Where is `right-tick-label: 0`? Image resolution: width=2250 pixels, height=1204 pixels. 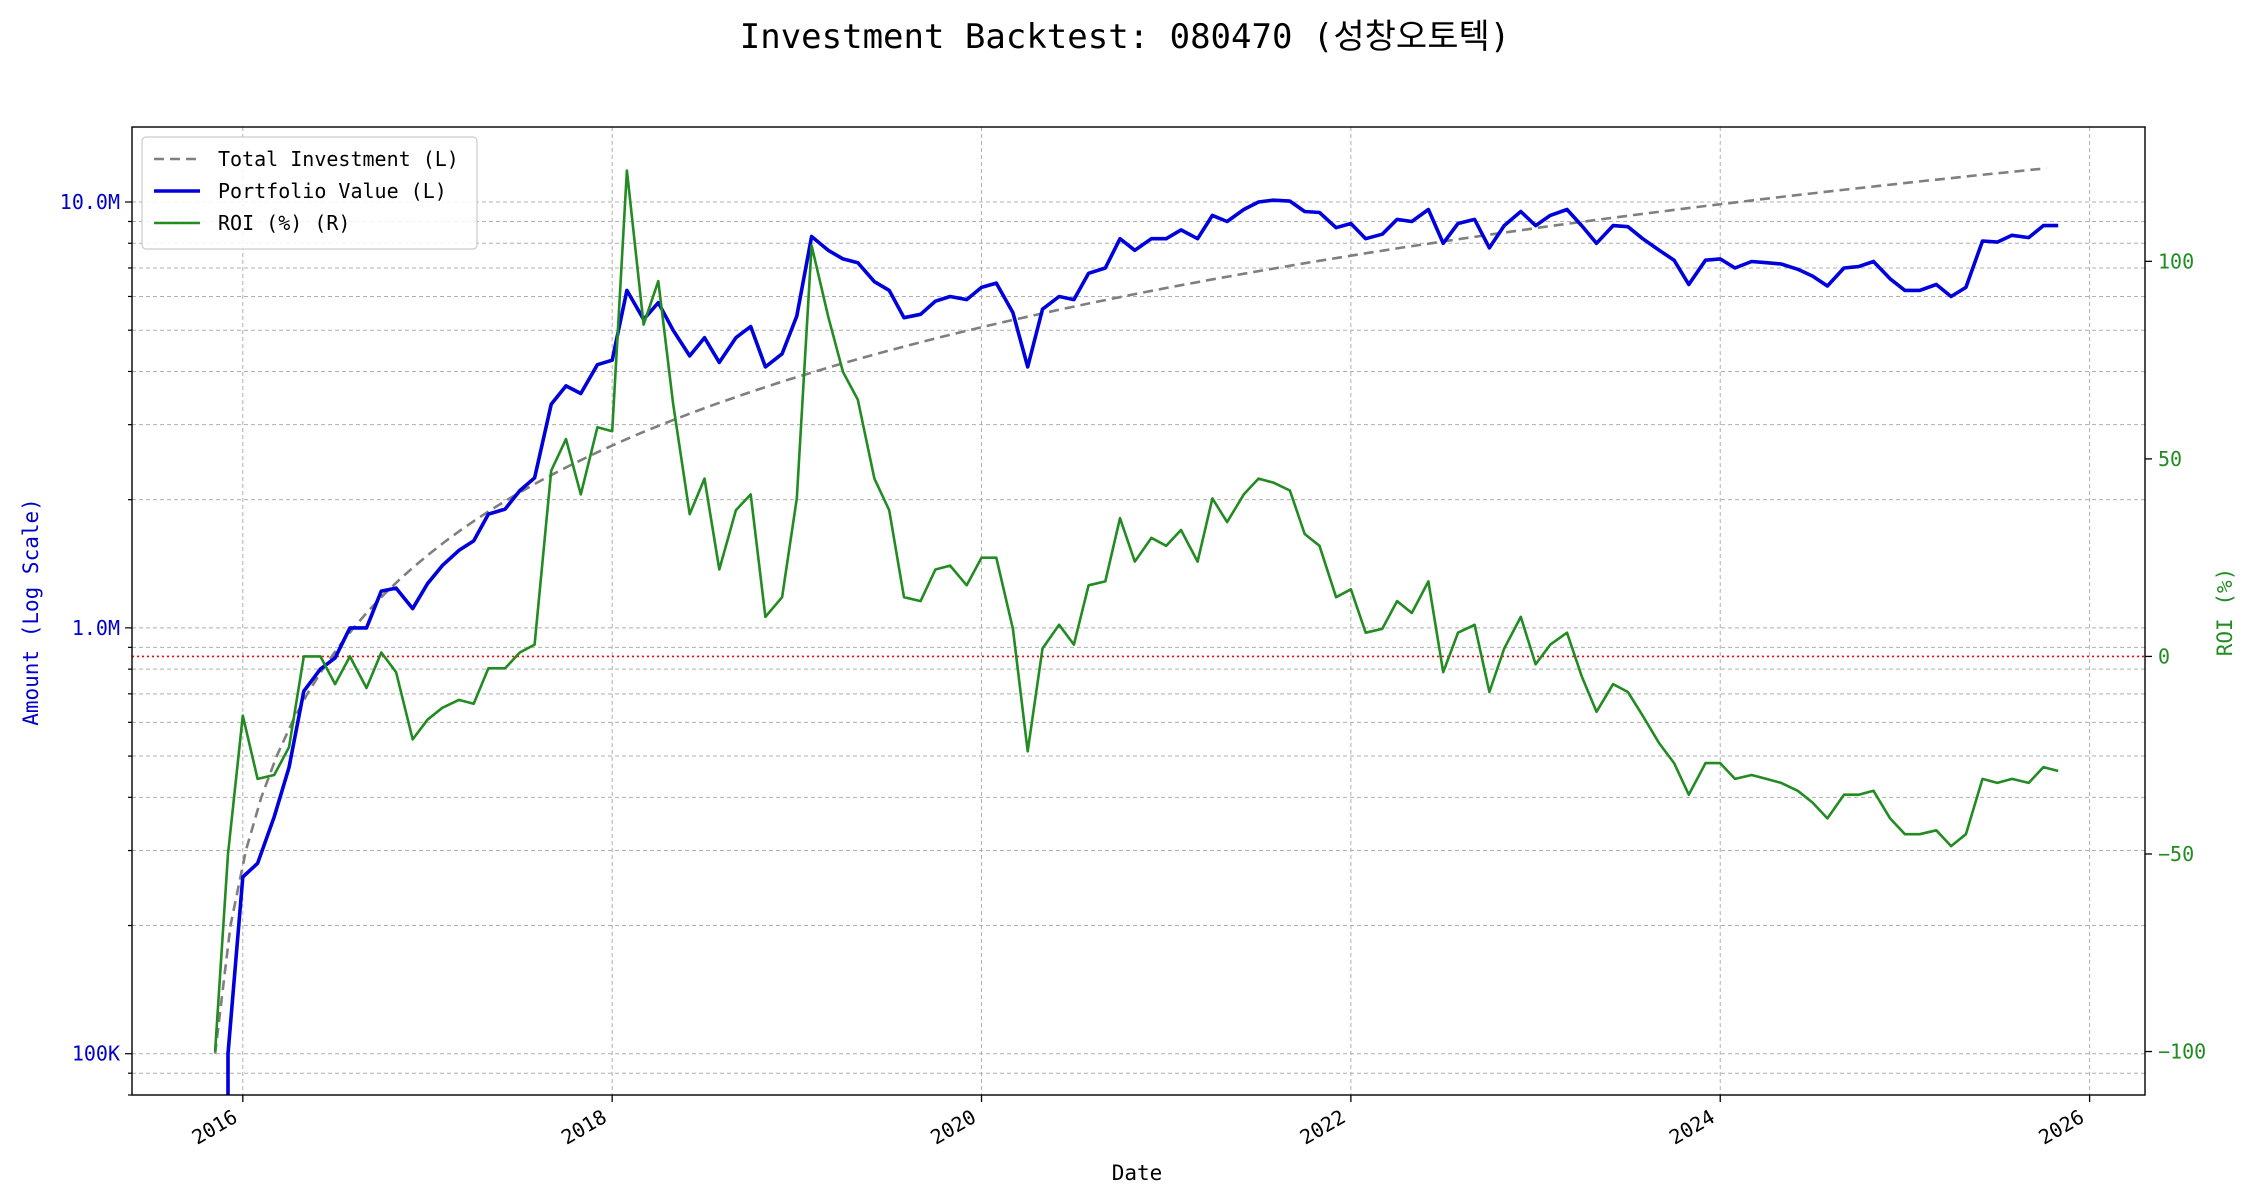 right-tick-label: 0 is located at coordinates (2164, 656).